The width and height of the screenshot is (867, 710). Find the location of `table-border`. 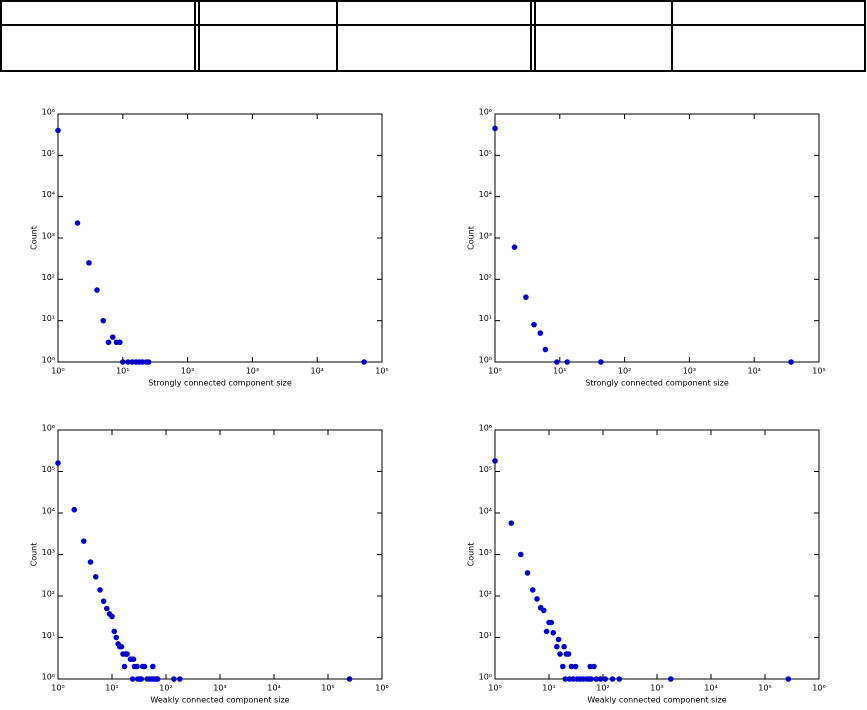

table-border is located at coordinates (433, 36).